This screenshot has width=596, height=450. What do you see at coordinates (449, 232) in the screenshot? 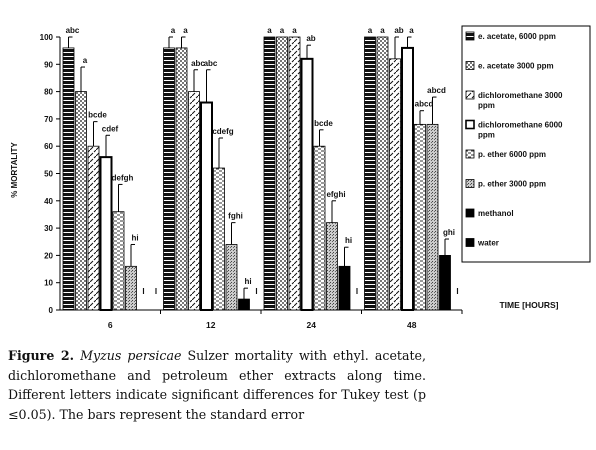
I see `significance-letter: ghi` at bounding box center [449, 232].